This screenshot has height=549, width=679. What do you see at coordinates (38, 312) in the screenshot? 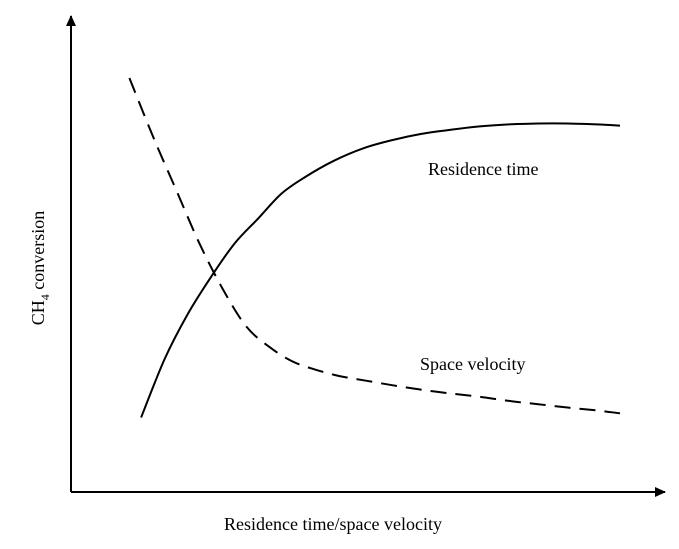
I see `y-axis-label-prefix: CH` at bounding box center [38, 312].